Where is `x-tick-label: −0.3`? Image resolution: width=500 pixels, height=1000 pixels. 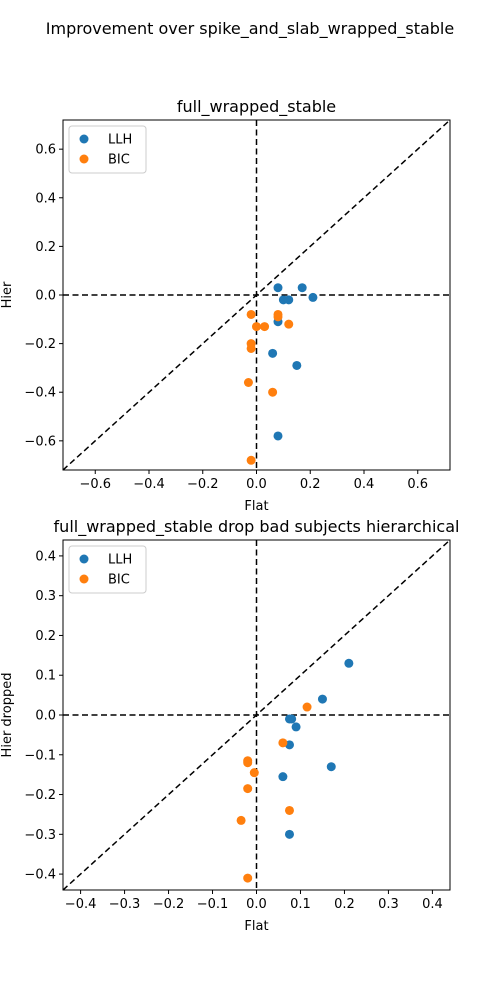
x-tick-label: −0.3 is located at coordinates (125, 904).